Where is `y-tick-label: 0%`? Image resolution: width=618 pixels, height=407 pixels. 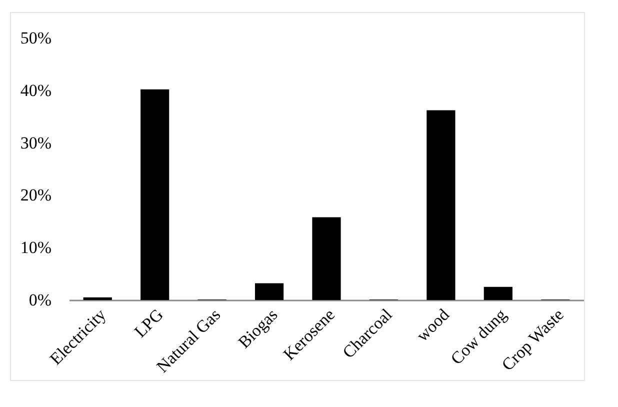
y-tick-label: 0% is located at coordinates (40, 300).